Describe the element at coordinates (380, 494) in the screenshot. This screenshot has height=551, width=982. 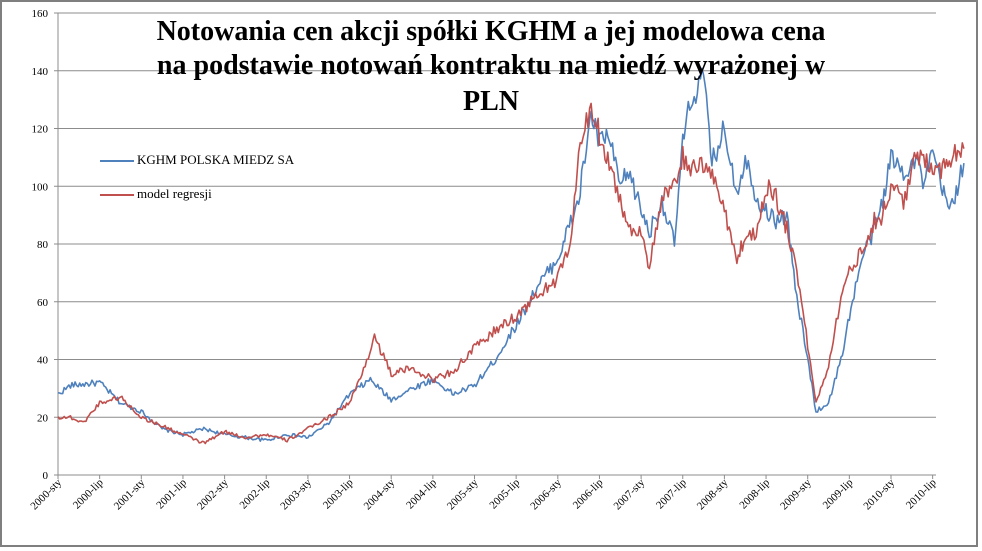
I see `x-tick-label: 2004-sty` at that location.